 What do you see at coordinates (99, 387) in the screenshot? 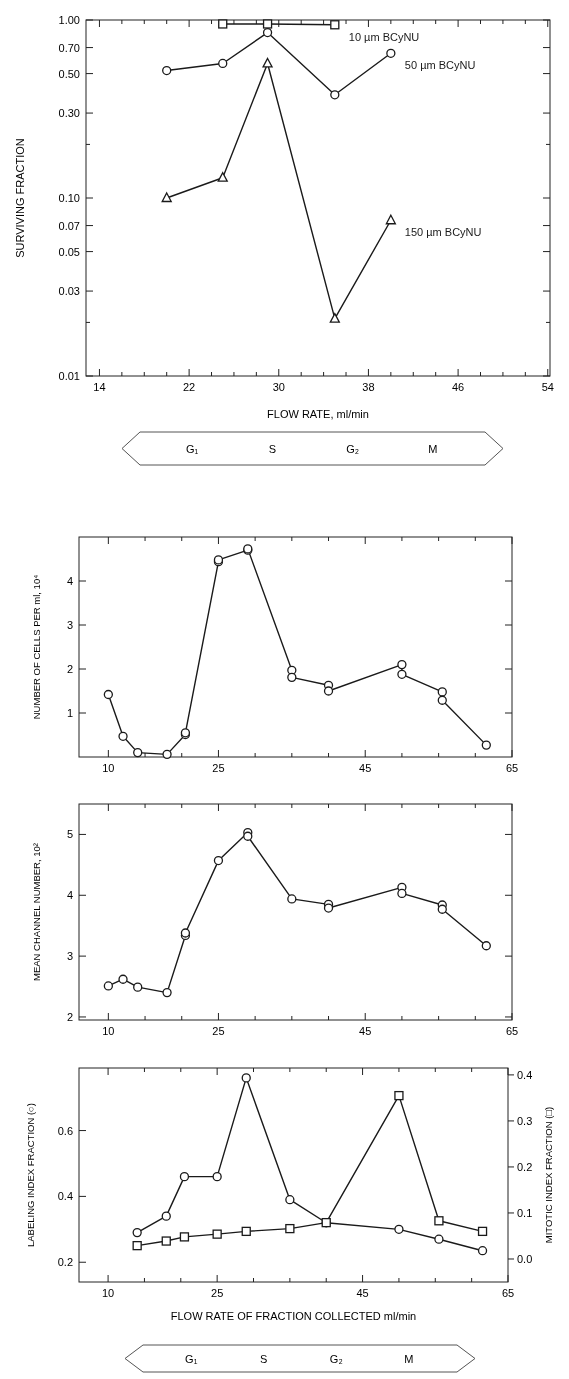
I see `x-tick-label: 14` at bounding box center [99, 387].